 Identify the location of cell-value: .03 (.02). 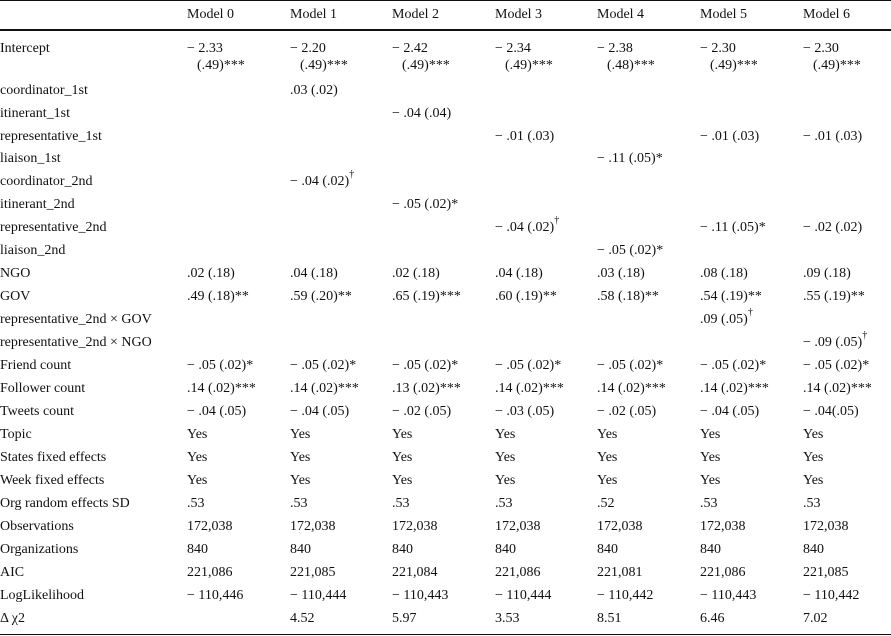
(314, 90).